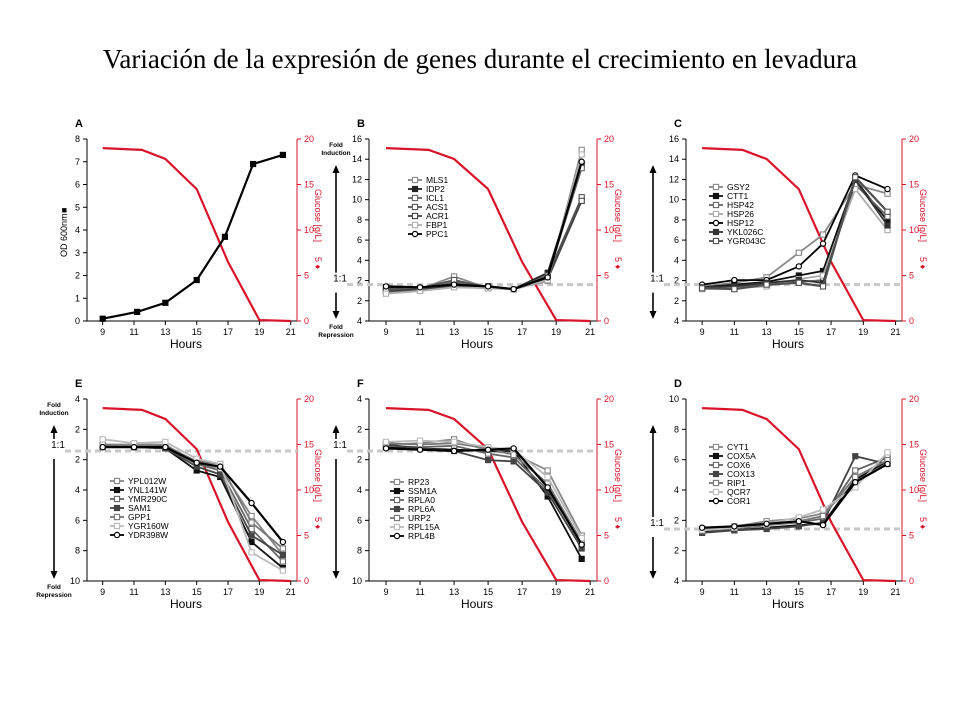 The width and height of the screenshot is (960, 720). I want to click on x-tick-label: 19, so click(259, 592).